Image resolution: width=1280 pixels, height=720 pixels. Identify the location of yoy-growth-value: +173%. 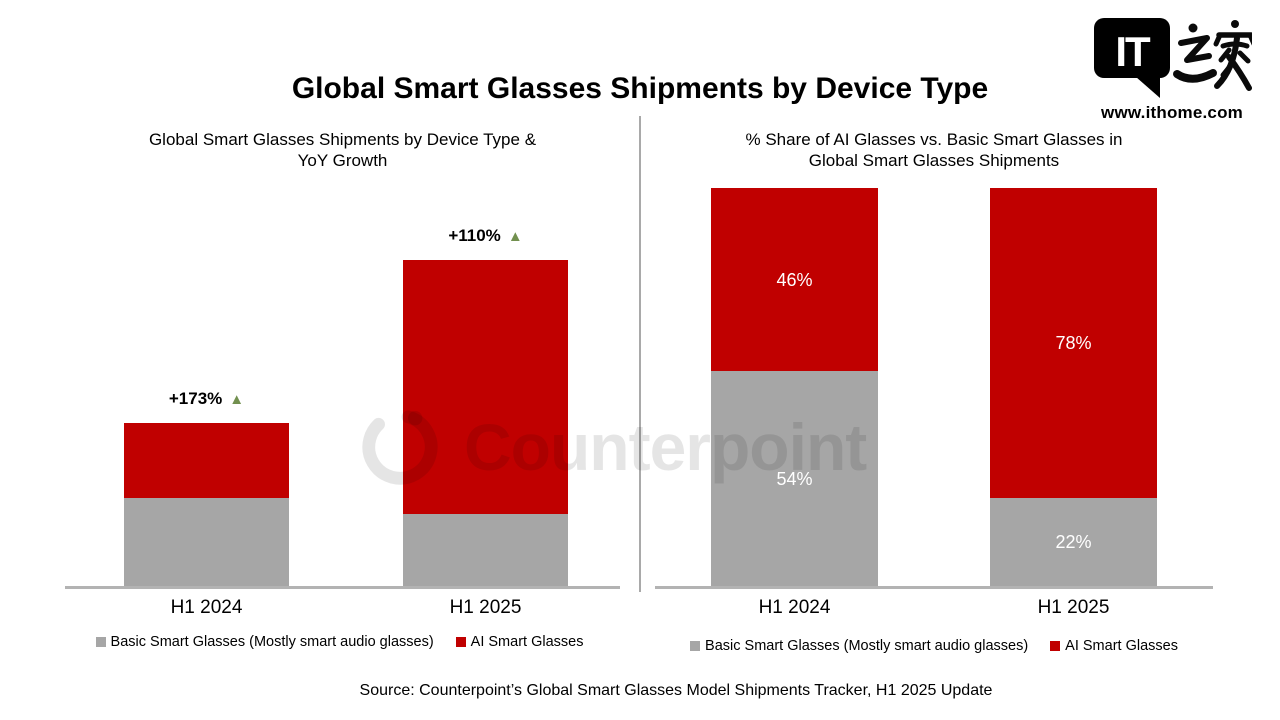
(195, 398).